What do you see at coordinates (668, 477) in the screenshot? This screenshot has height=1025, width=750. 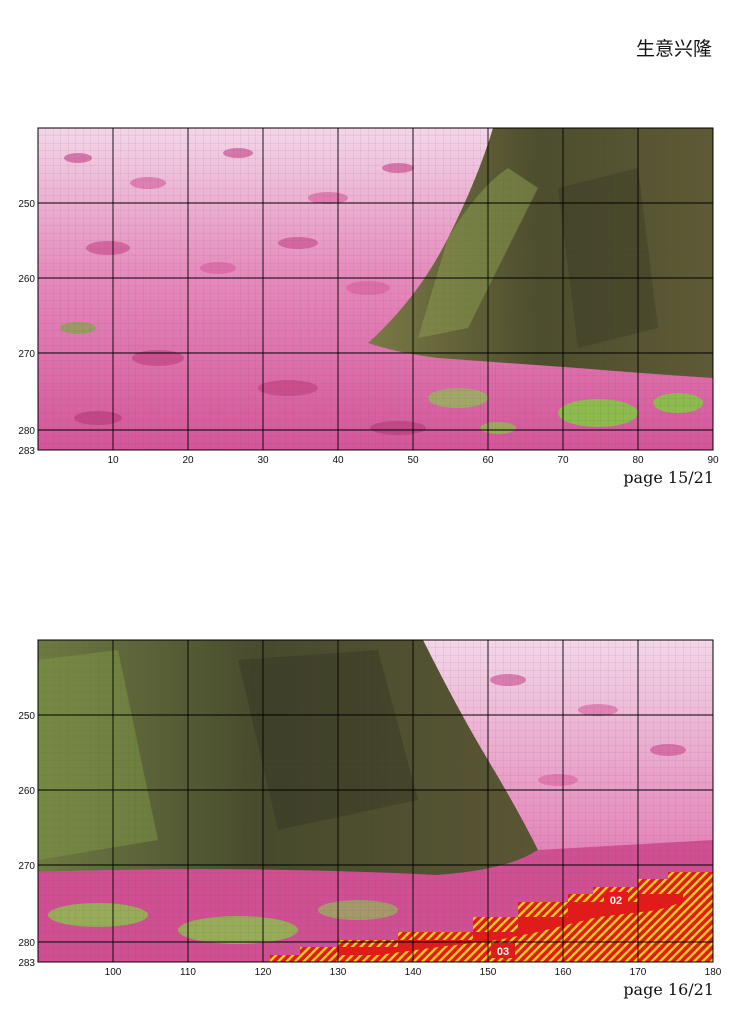 I see `page-number-label: page 15/21` at bounding box center [668, 477].